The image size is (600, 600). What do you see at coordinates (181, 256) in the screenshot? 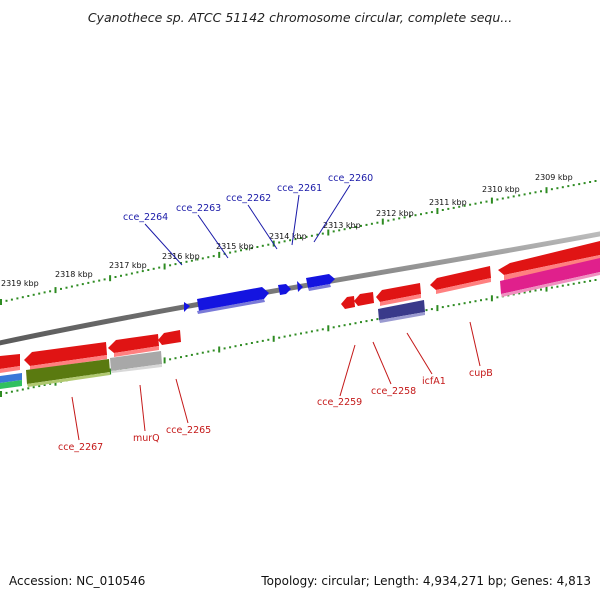
I see `kbp-label: 2316 kbp` at bounding box center [181, 256].